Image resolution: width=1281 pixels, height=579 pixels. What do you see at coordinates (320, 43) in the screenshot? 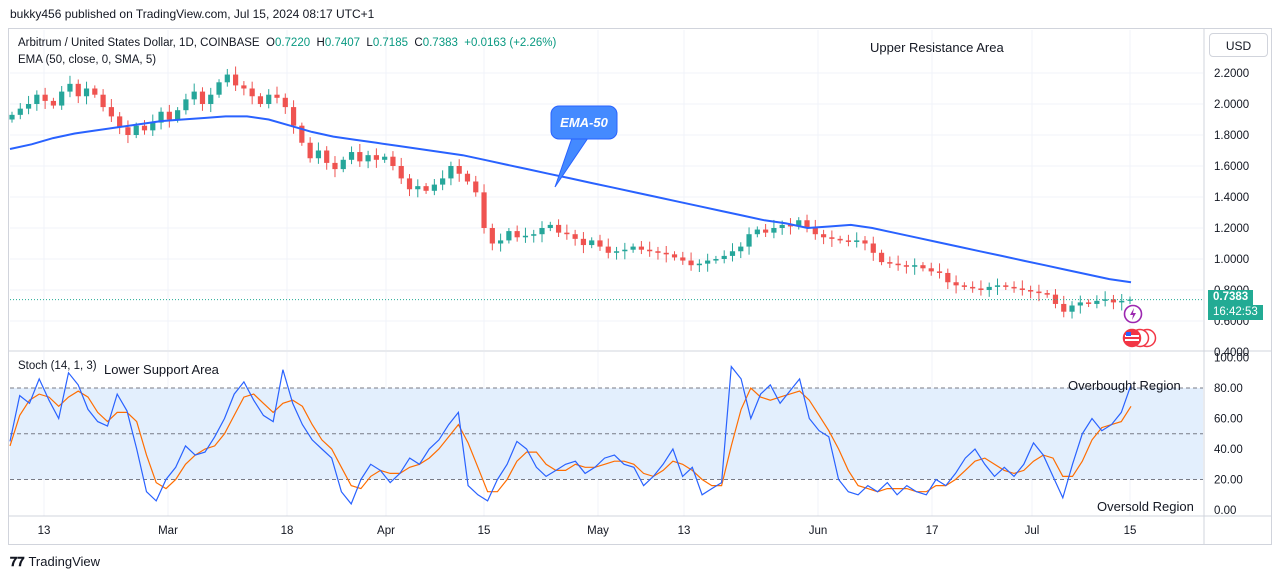
I see `high-label: H` at bounding box center [320, 43].